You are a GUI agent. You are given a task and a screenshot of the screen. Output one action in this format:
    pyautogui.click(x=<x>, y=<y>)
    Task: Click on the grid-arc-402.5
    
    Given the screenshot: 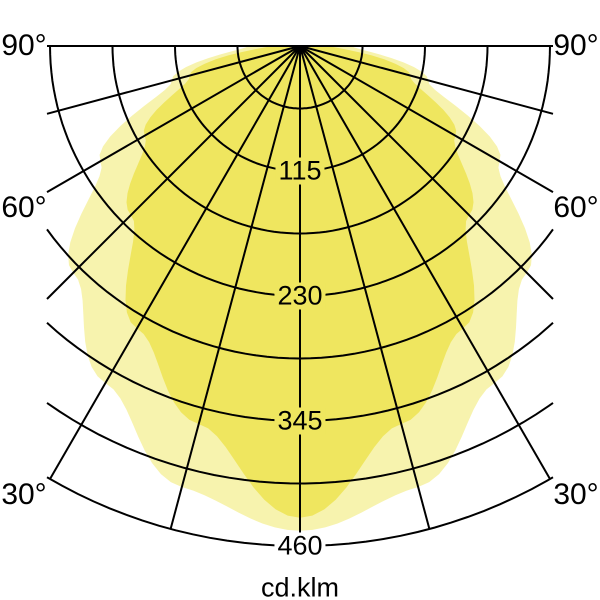 What is the action you would take?
    pyautogui.click(x=300, y=443)
    